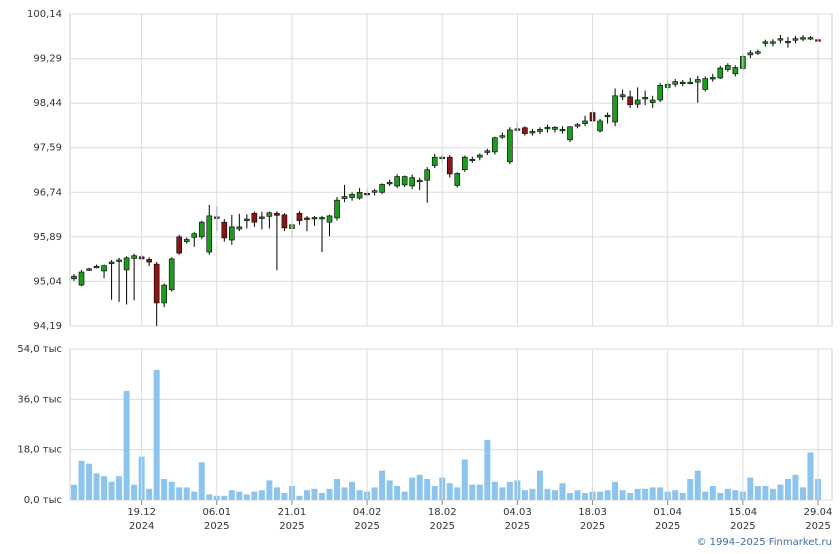 The height and width of the screenshot is (554, 840). What do you see at coordinates (216, 512) in the screenshot?
I see `x-tick-label: 06.01` at bounding box center [216, 512].